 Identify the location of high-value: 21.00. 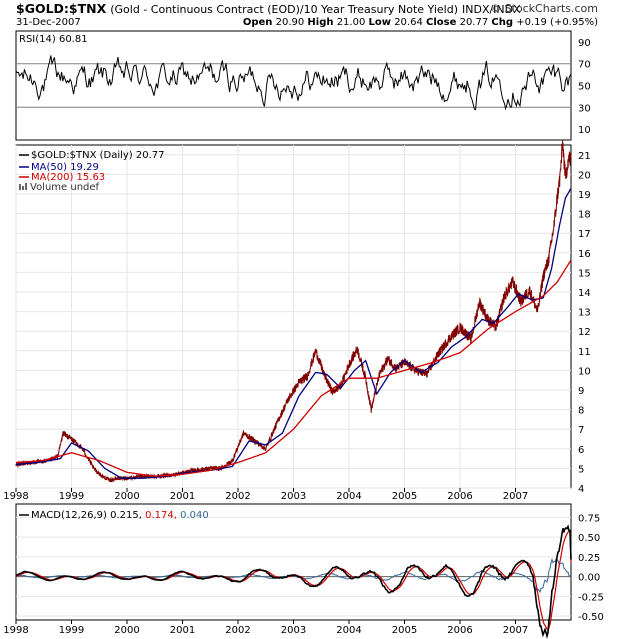
(351, 22).